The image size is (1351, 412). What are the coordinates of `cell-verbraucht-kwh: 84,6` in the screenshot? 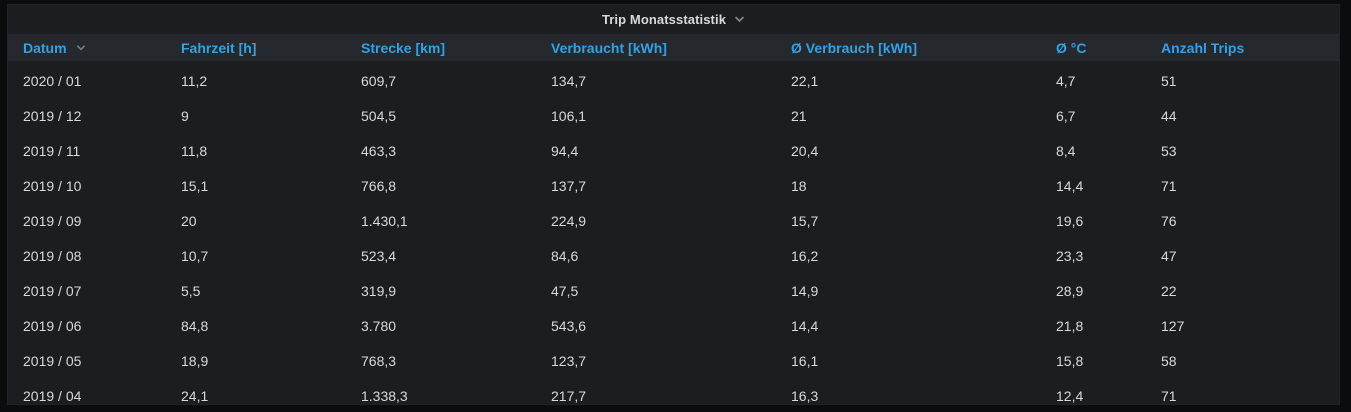 It's located at (565, 255).